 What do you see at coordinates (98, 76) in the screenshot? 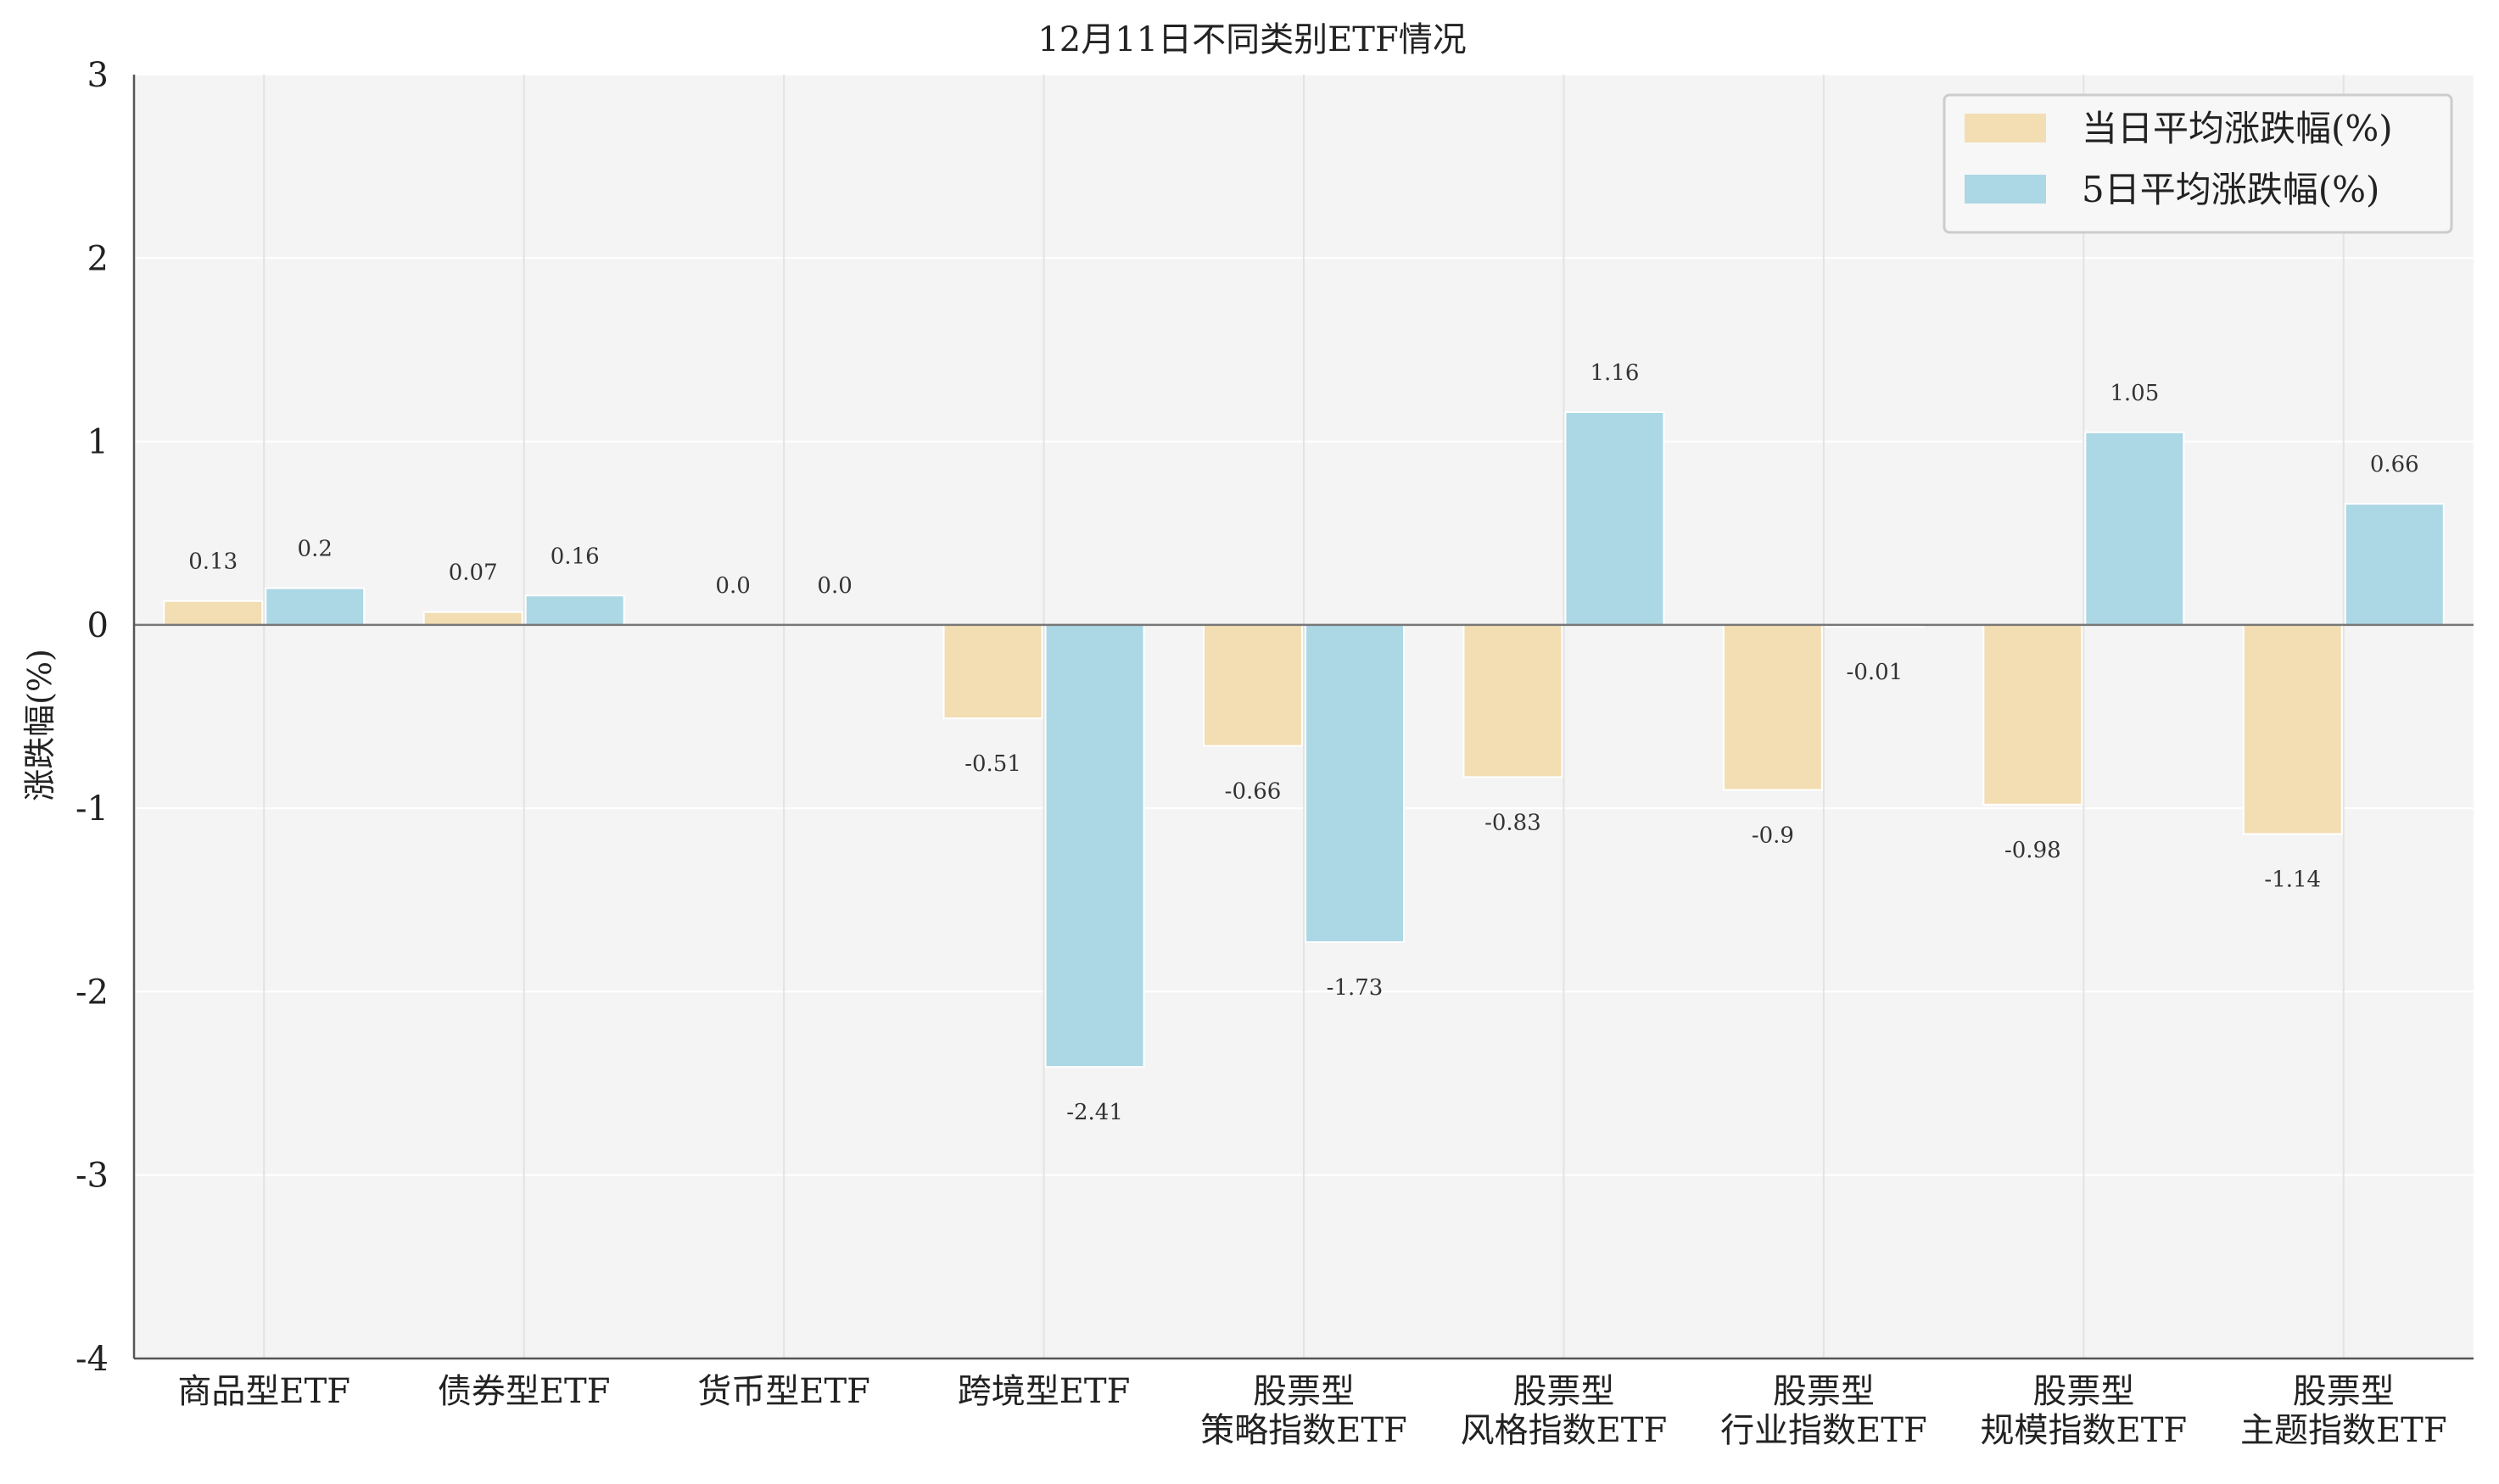
I see `y-tick-label: 3` at bounding box center [98, 76].